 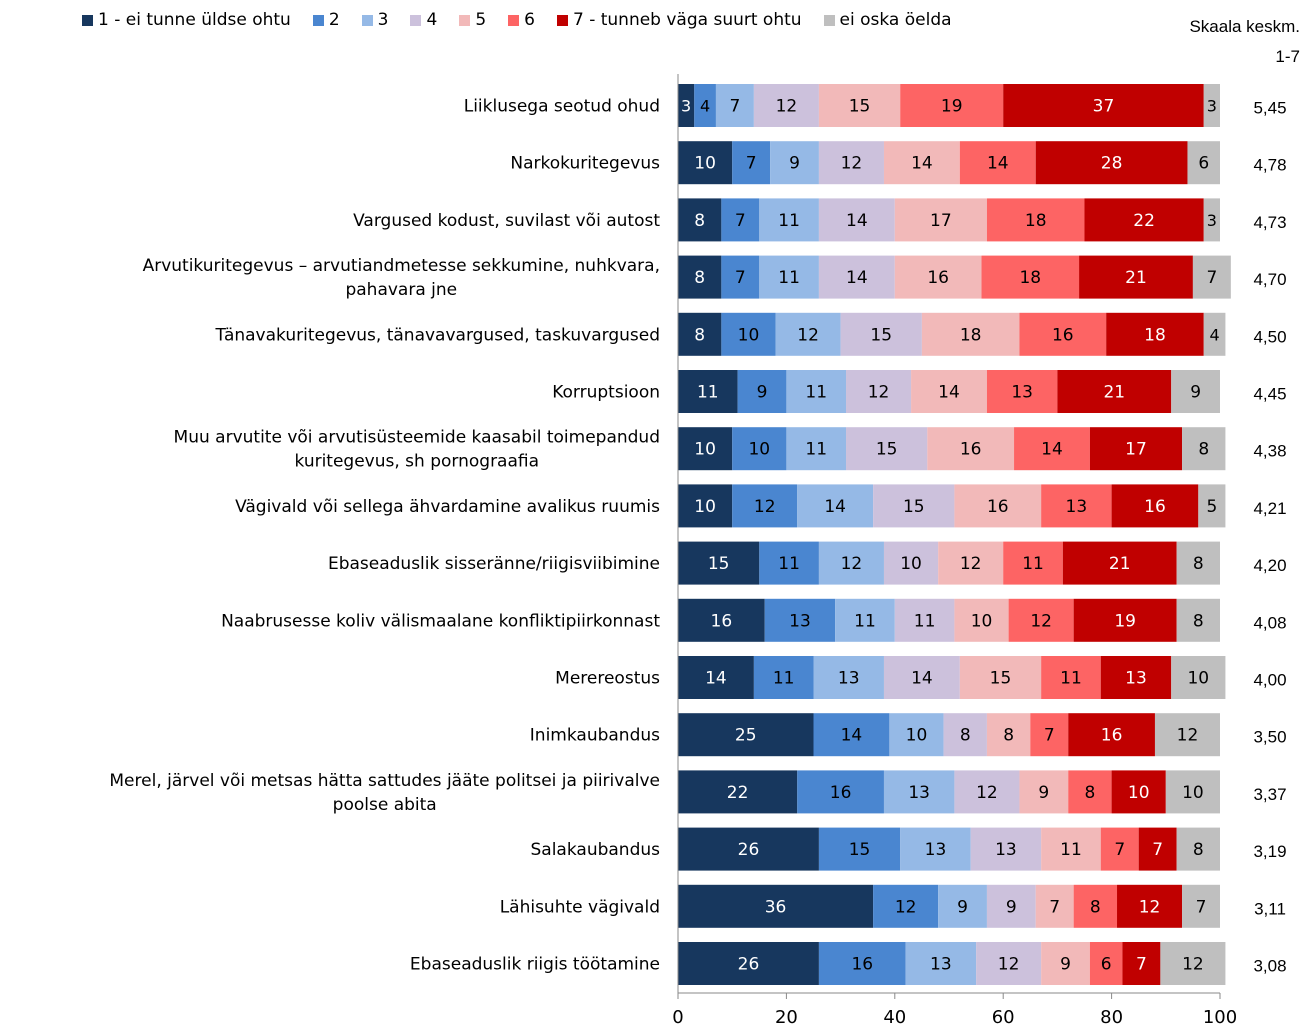 What do you see at coordinates (1244, 41) in the screenshot?
I see `average-column-header: Skaala keskm. 1-7` at bounding box center [1244, 41].